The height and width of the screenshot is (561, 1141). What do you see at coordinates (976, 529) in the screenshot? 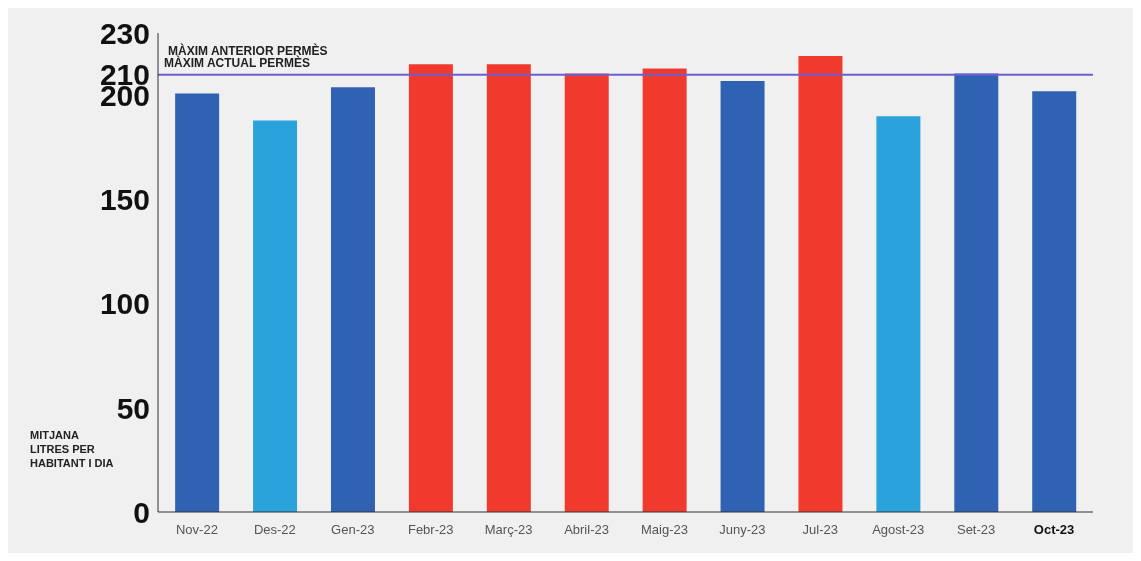
I see `x-tick-label: Set-23` at bounding box center [976, 529].